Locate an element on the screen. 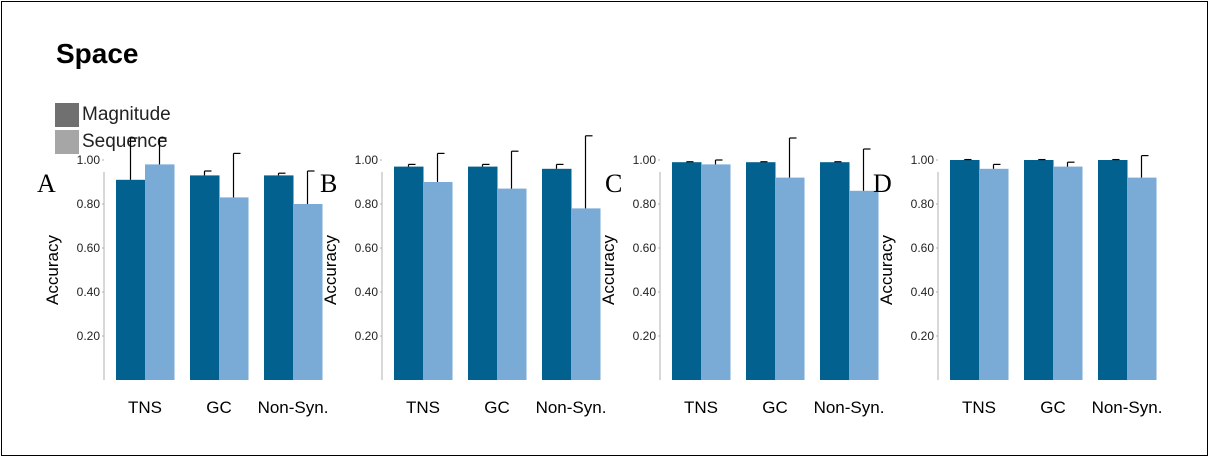 The height and width of the screenshot is (459, 1211). legend-item-sequence: Sequence is located at coordinates (111, 142).